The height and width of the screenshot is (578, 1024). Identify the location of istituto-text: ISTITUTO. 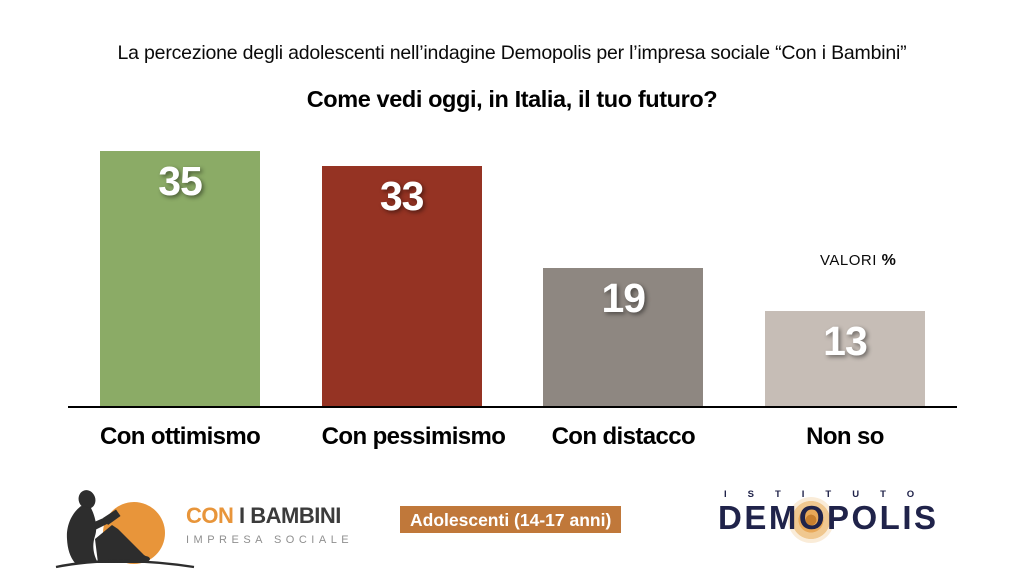
(830, 494).